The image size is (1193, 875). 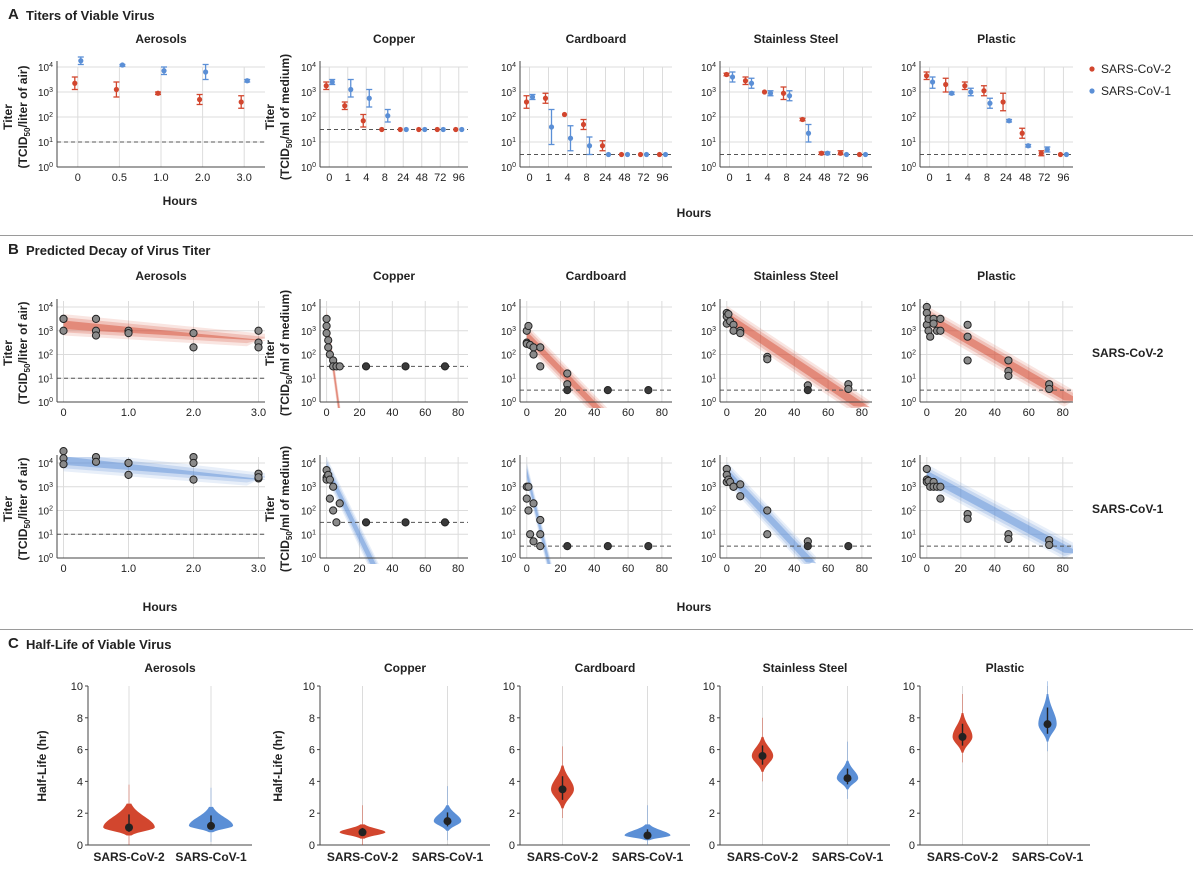 What do you see at coordinates (278, 509) in the screenshot?
I see `y-axis-label-b4: Titer(TCID50/ml of medium)` at bounding box center [278, 509].